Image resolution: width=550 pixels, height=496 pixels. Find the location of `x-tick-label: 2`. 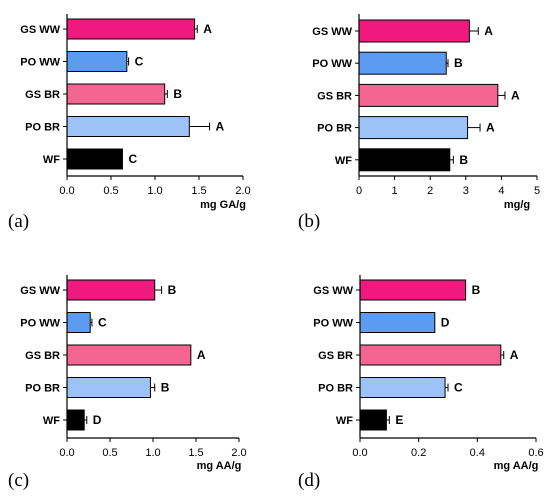

x-tick-label: 2 is located at coordinates (430, 191).